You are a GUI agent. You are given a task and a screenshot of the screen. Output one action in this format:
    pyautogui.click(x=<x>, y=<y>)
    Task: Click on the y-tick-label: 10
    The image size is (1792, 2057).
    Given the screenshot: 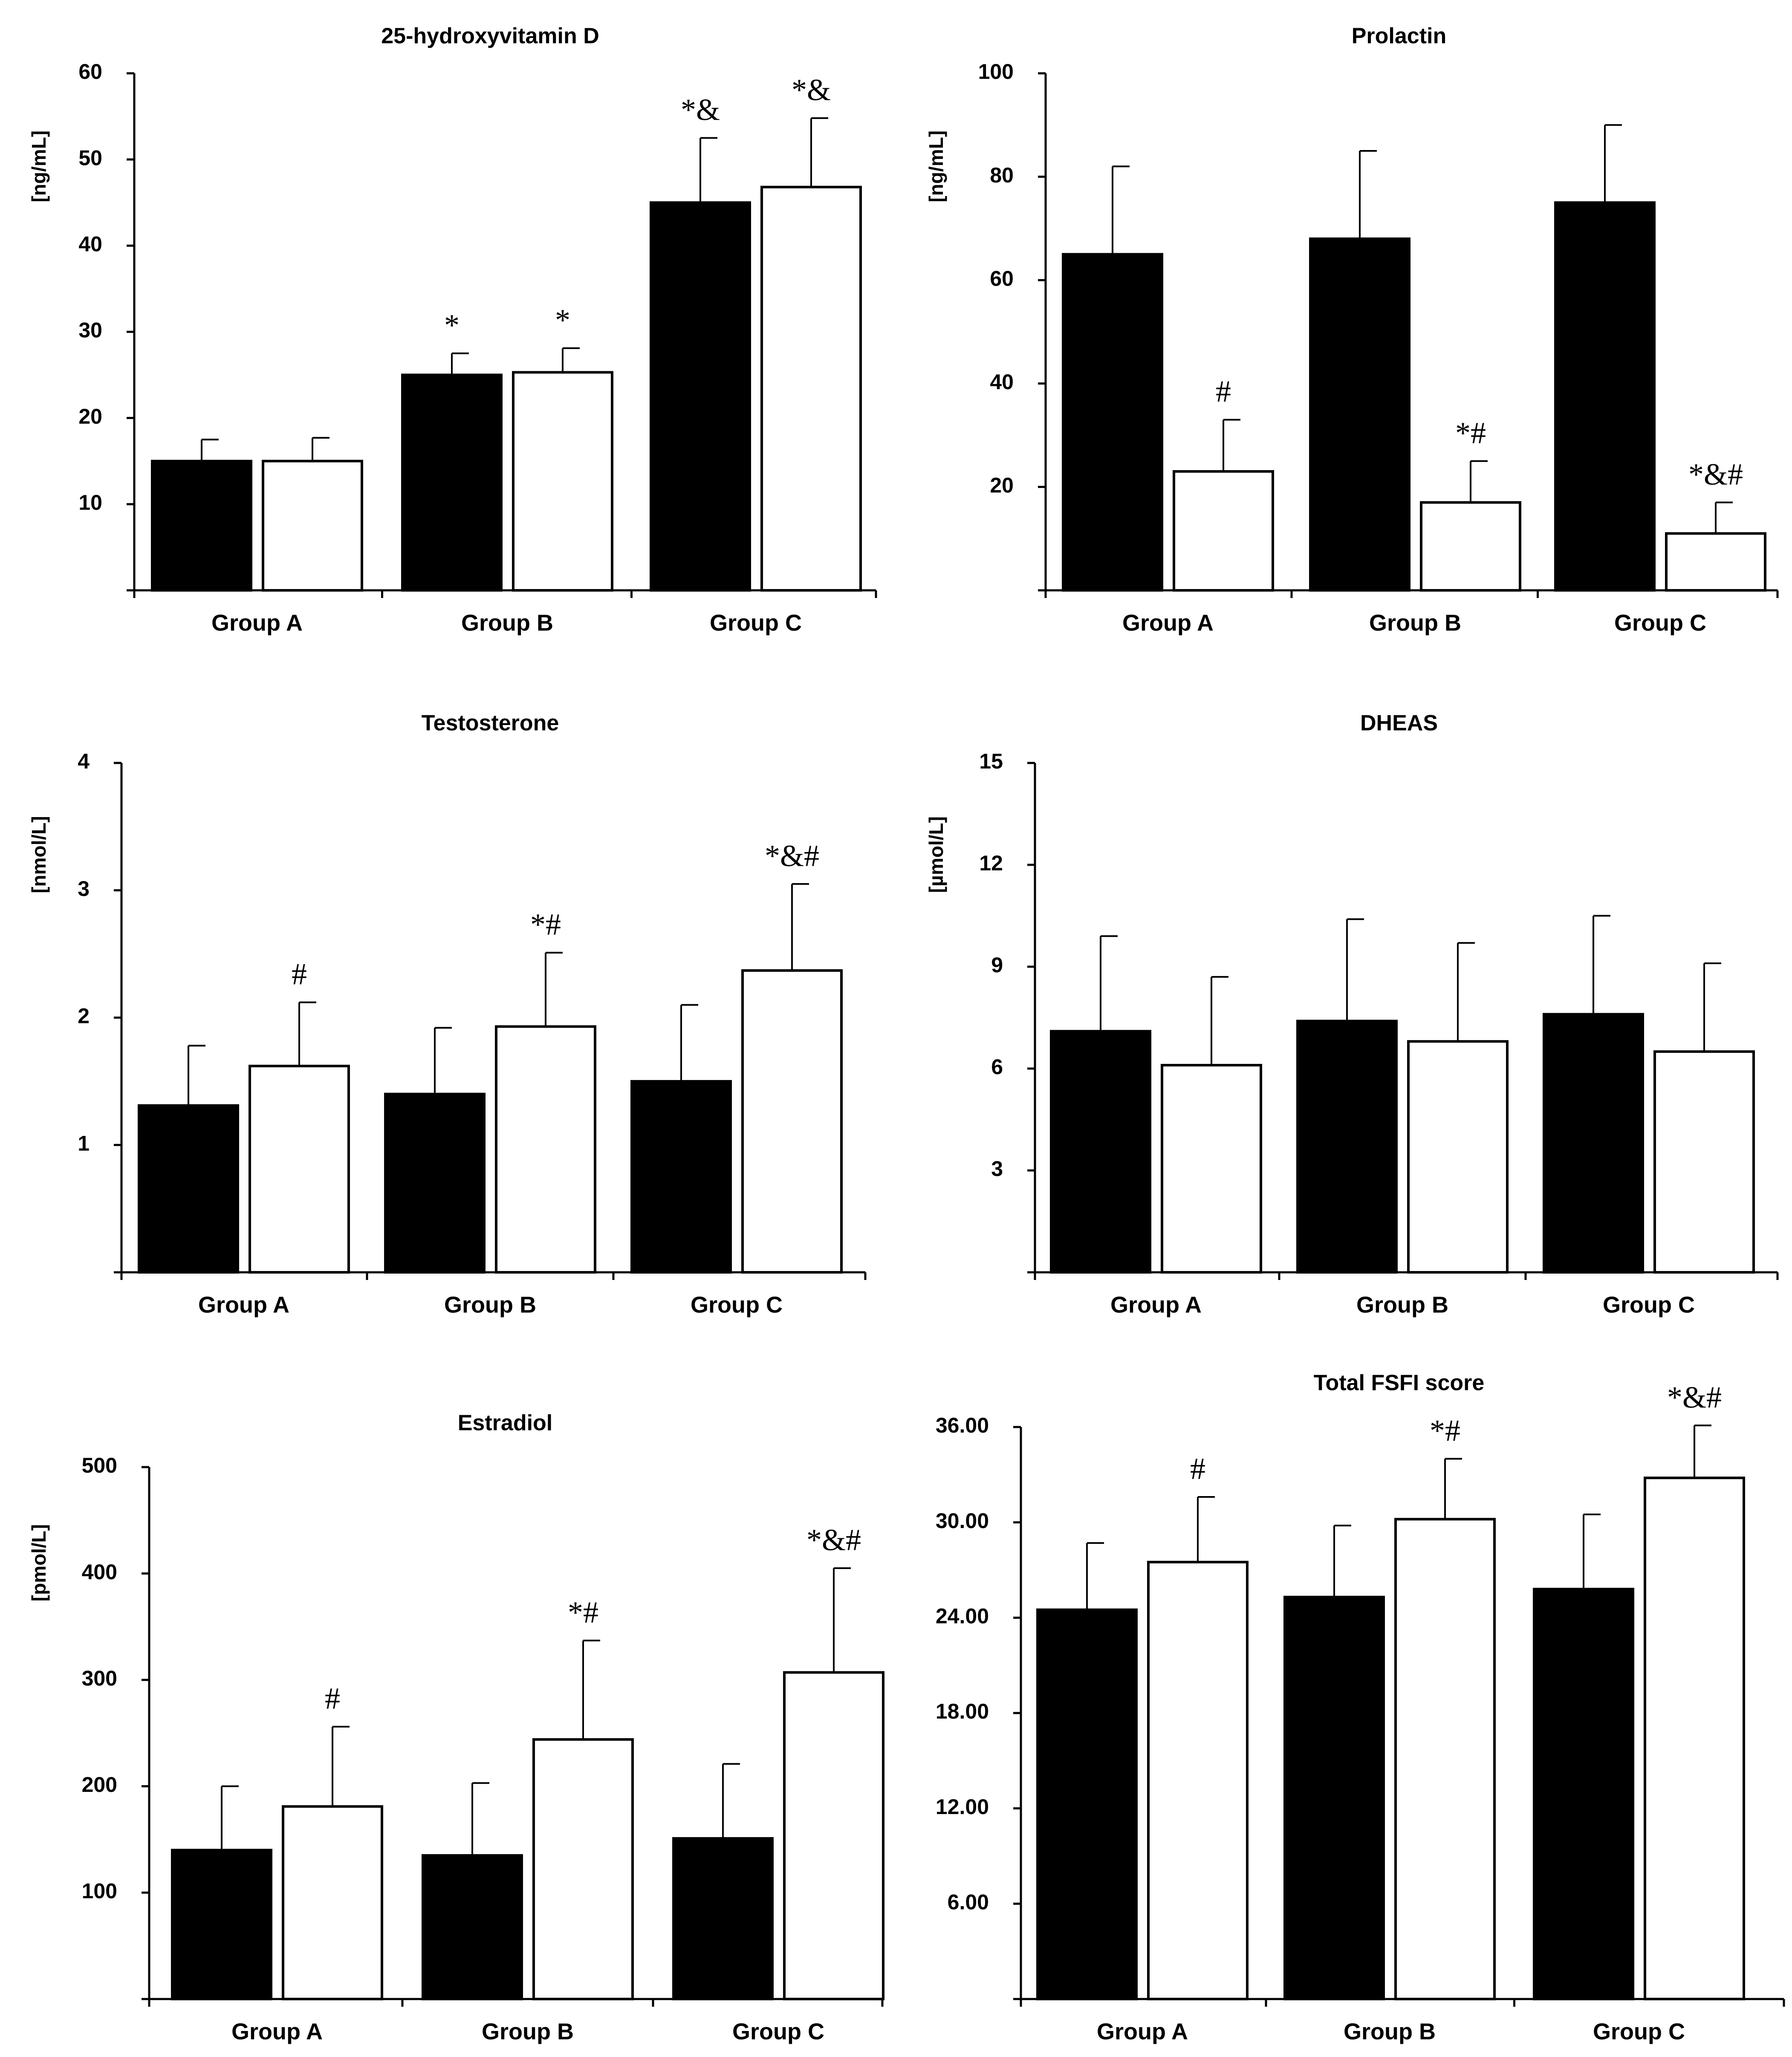 What is the action you would take?
    pyautogui.click(x=90, y=502)
    